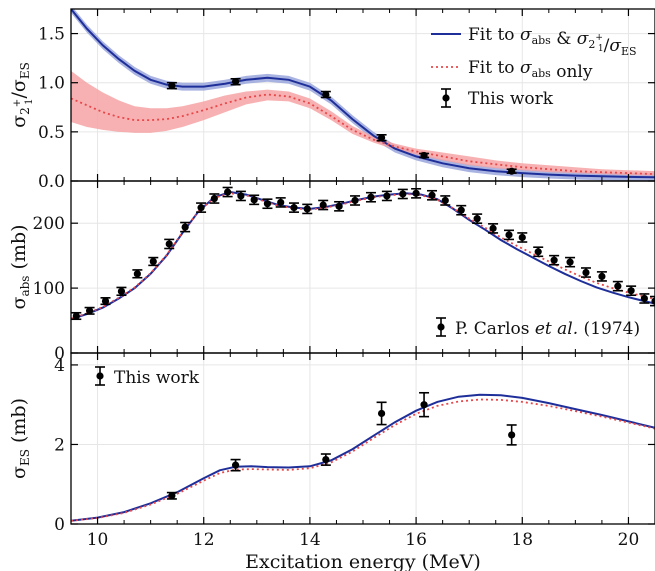 The width and height of the screenshot is (655, 571). Describe the element at coordinates (511, 99) in the screenshot. I see `legend-label-this-work: This work` at that location.